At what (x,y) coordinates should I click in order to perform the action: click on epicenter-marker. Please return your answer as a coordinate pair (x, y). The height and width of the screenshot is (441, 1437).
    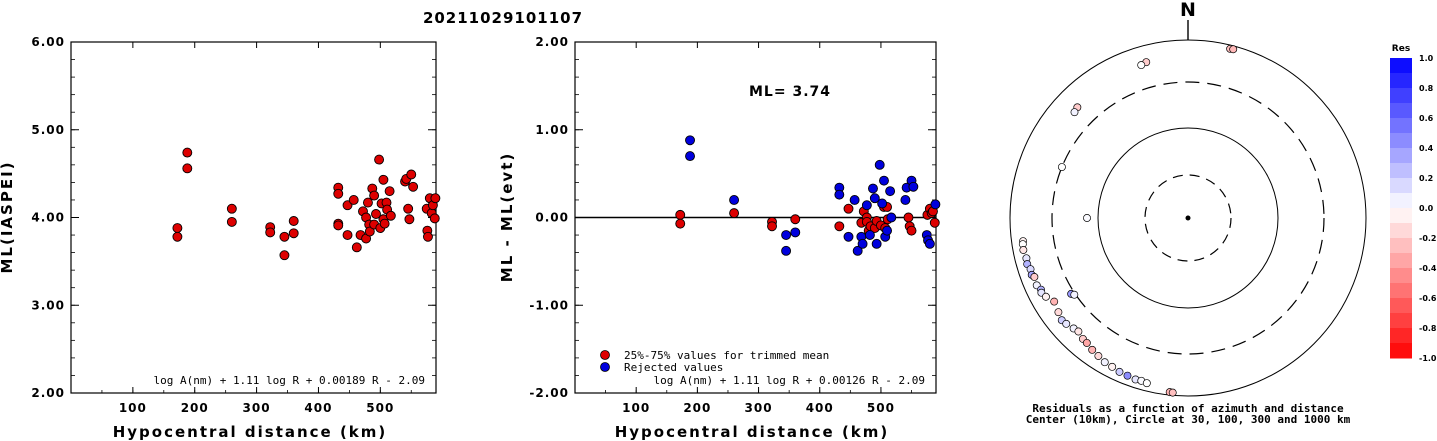
    Looking at the image, I should click on (1188, 218).